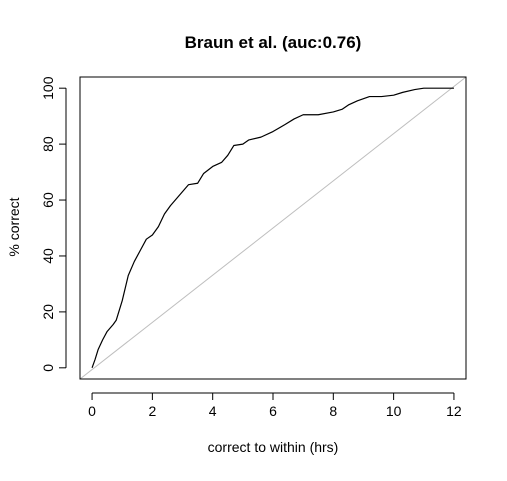  Describe the element at coordinates (454, 411) in the screenshot. I see `x-tick-label: 12` at that location.